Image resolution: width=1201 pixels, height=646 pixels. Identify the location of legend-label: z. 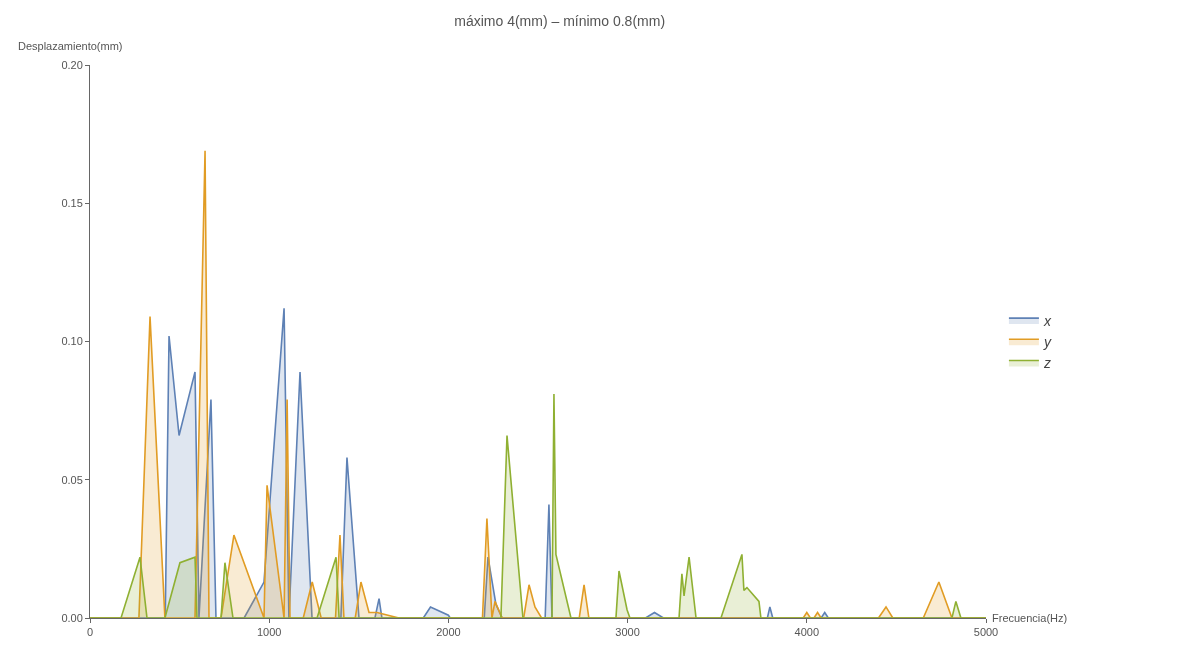
(1046, 362).